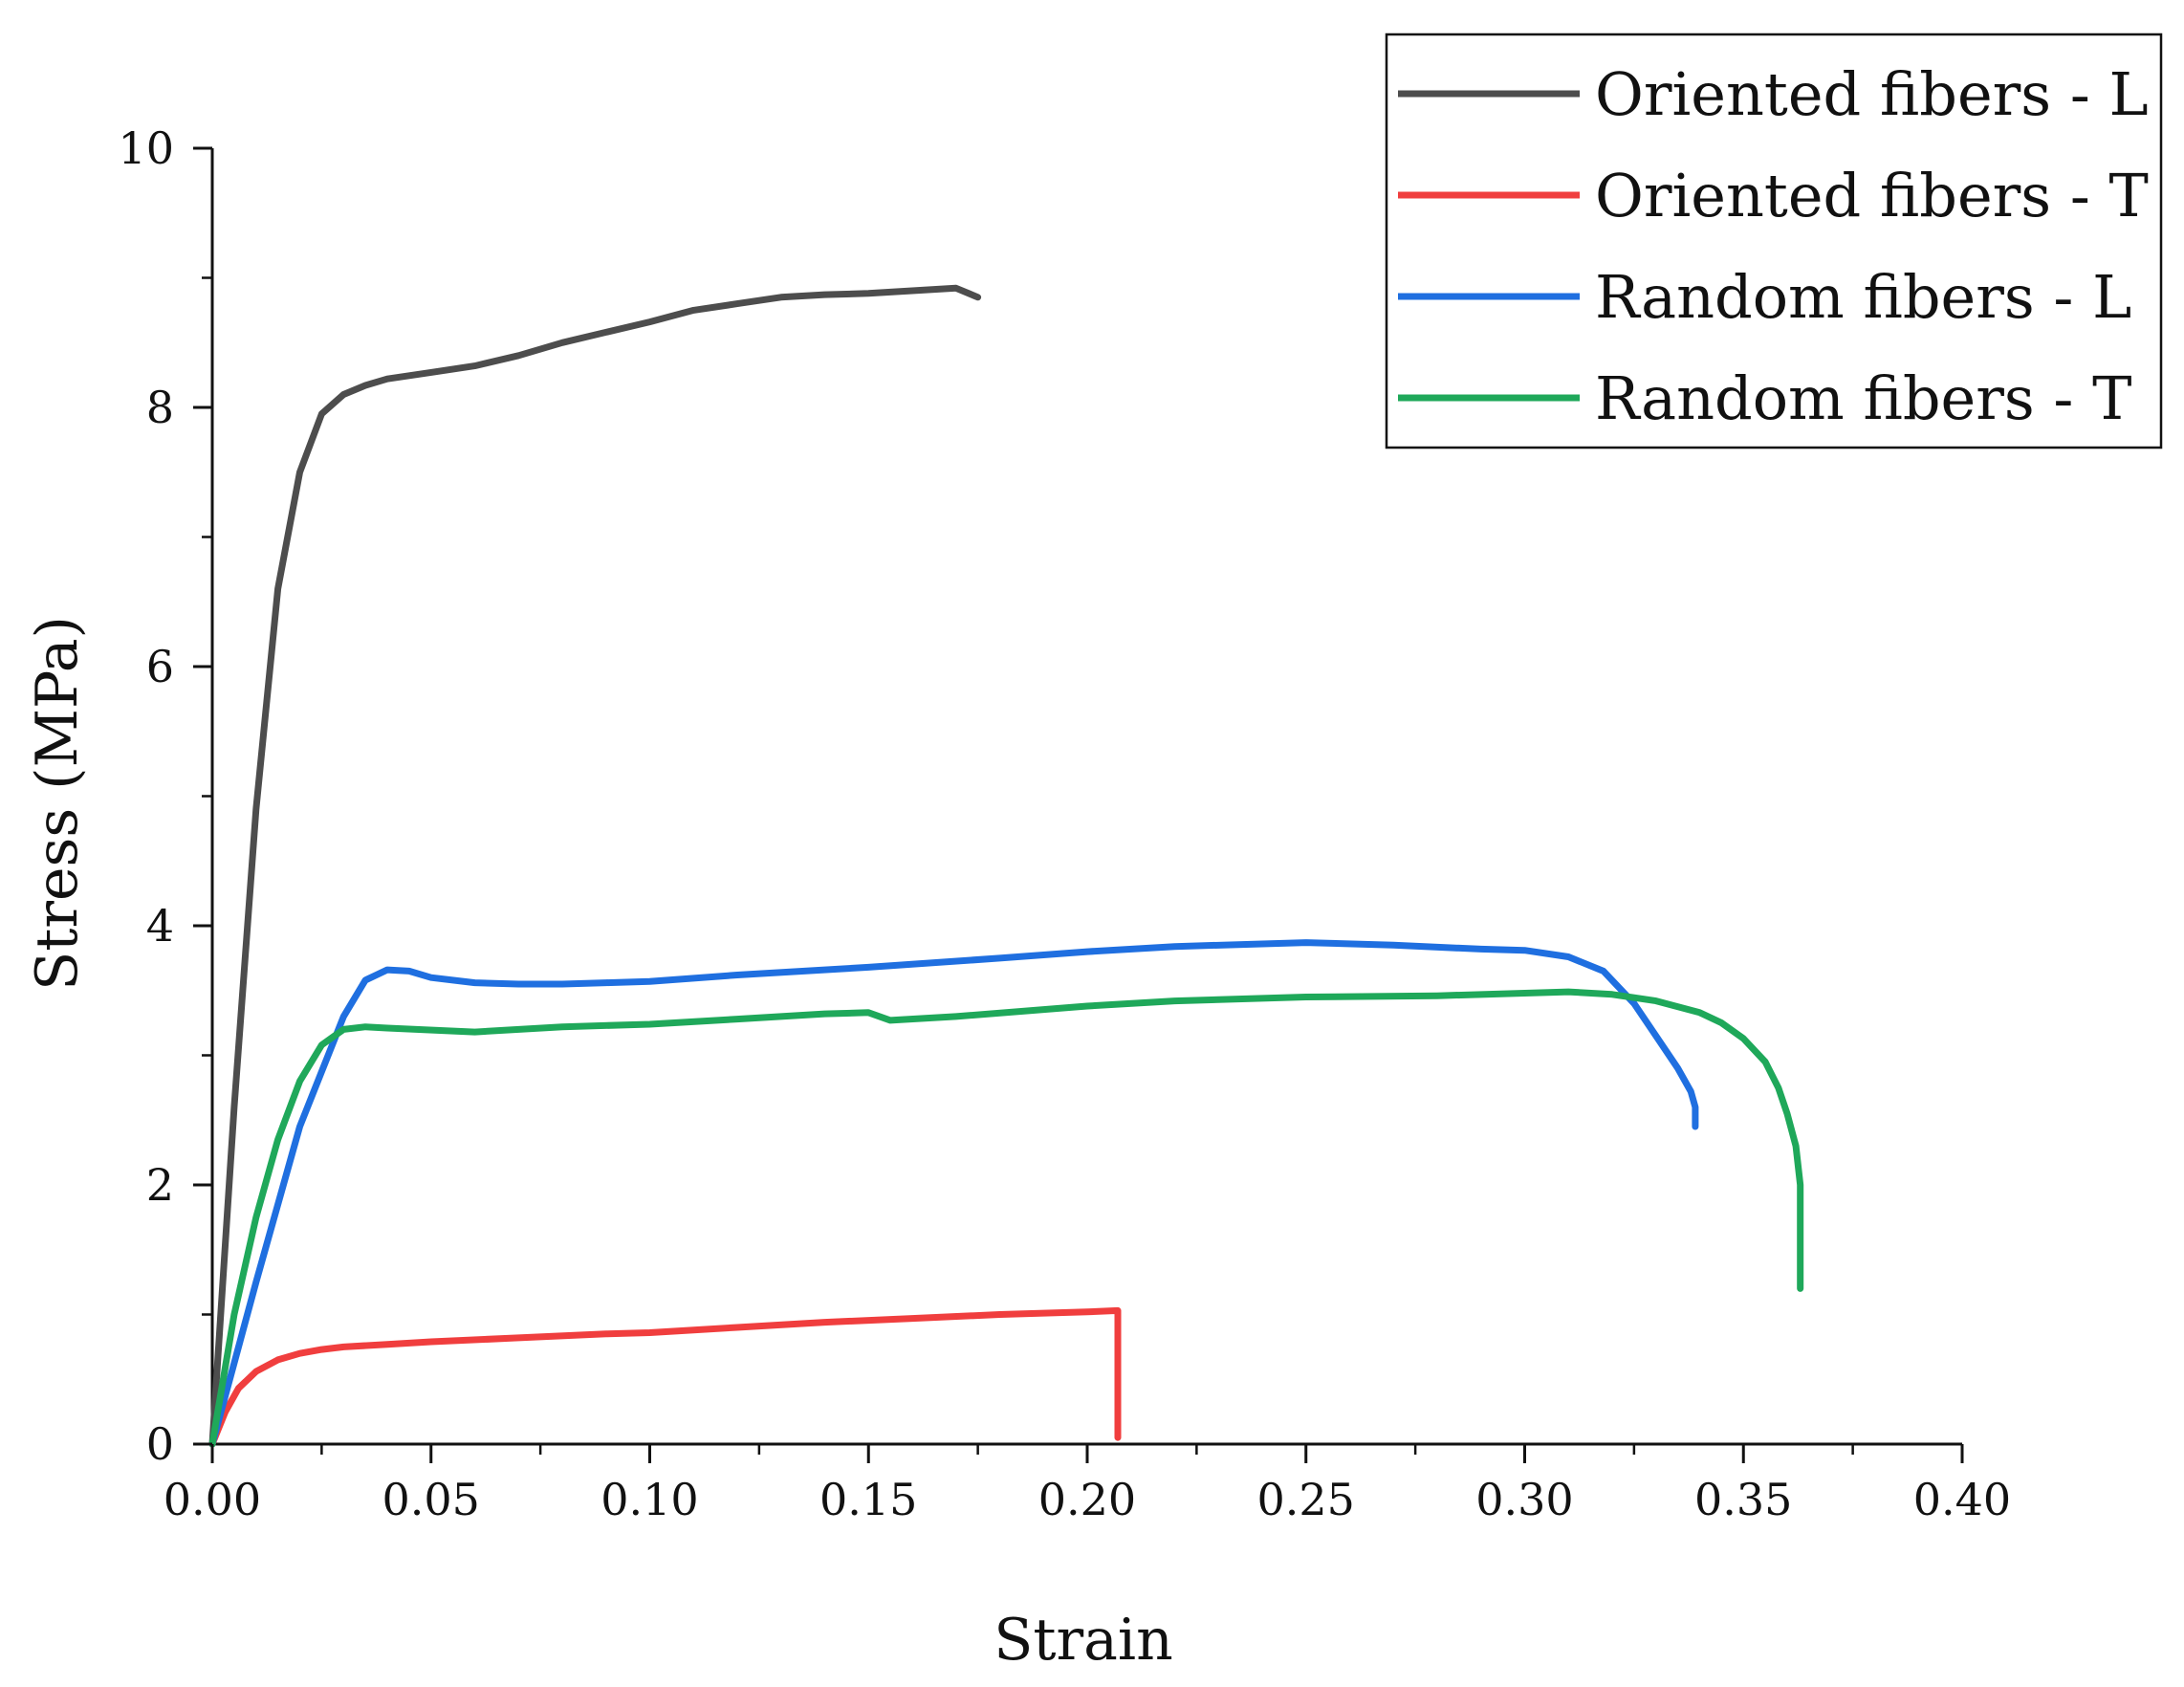  Describe the element at coordinates (431, 1500) in the screenshot. I see `x-tick-label: 0.05` at that location.